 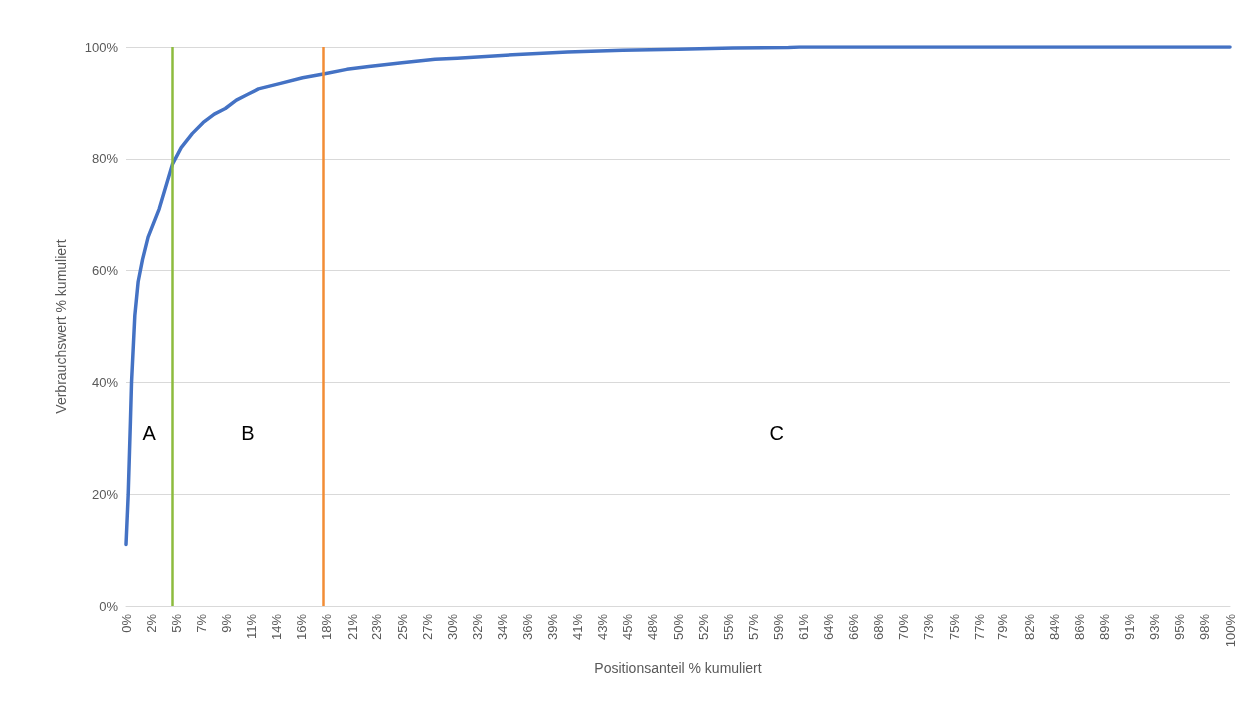 I want to click on x-tick-label: 55%, so click(x=728, y=627).